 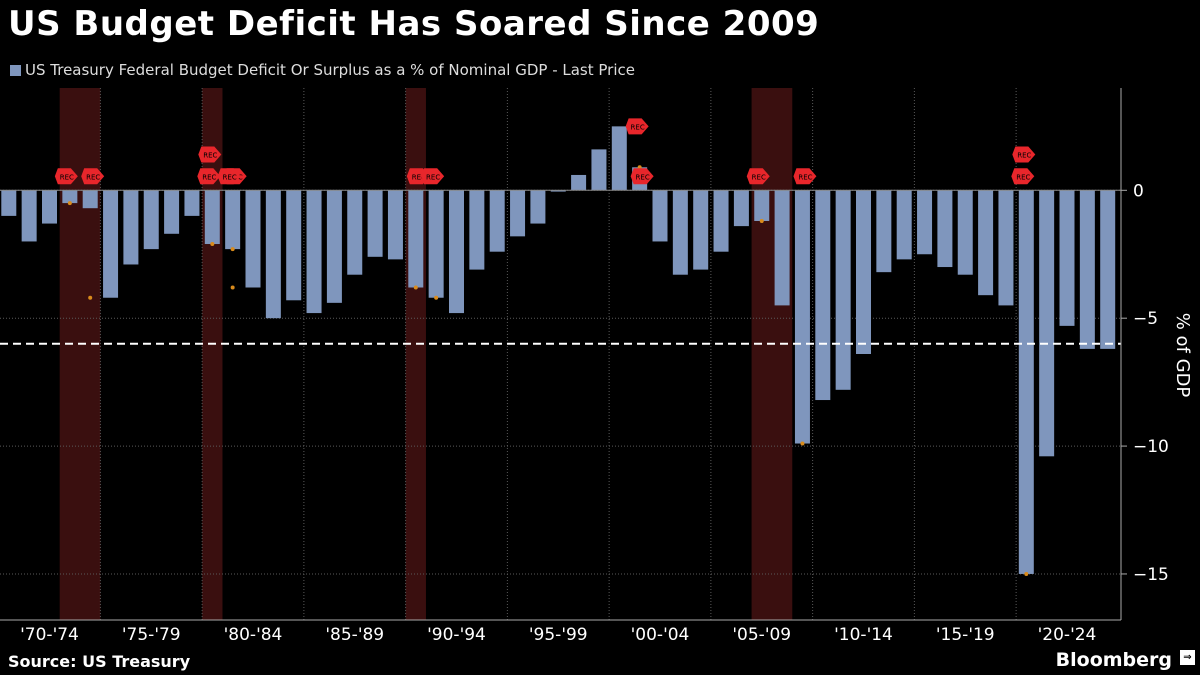 What do you see at coordinates (863, 272) in the screenshot?
I see `bar-2012` at bounding box center [863, 272].